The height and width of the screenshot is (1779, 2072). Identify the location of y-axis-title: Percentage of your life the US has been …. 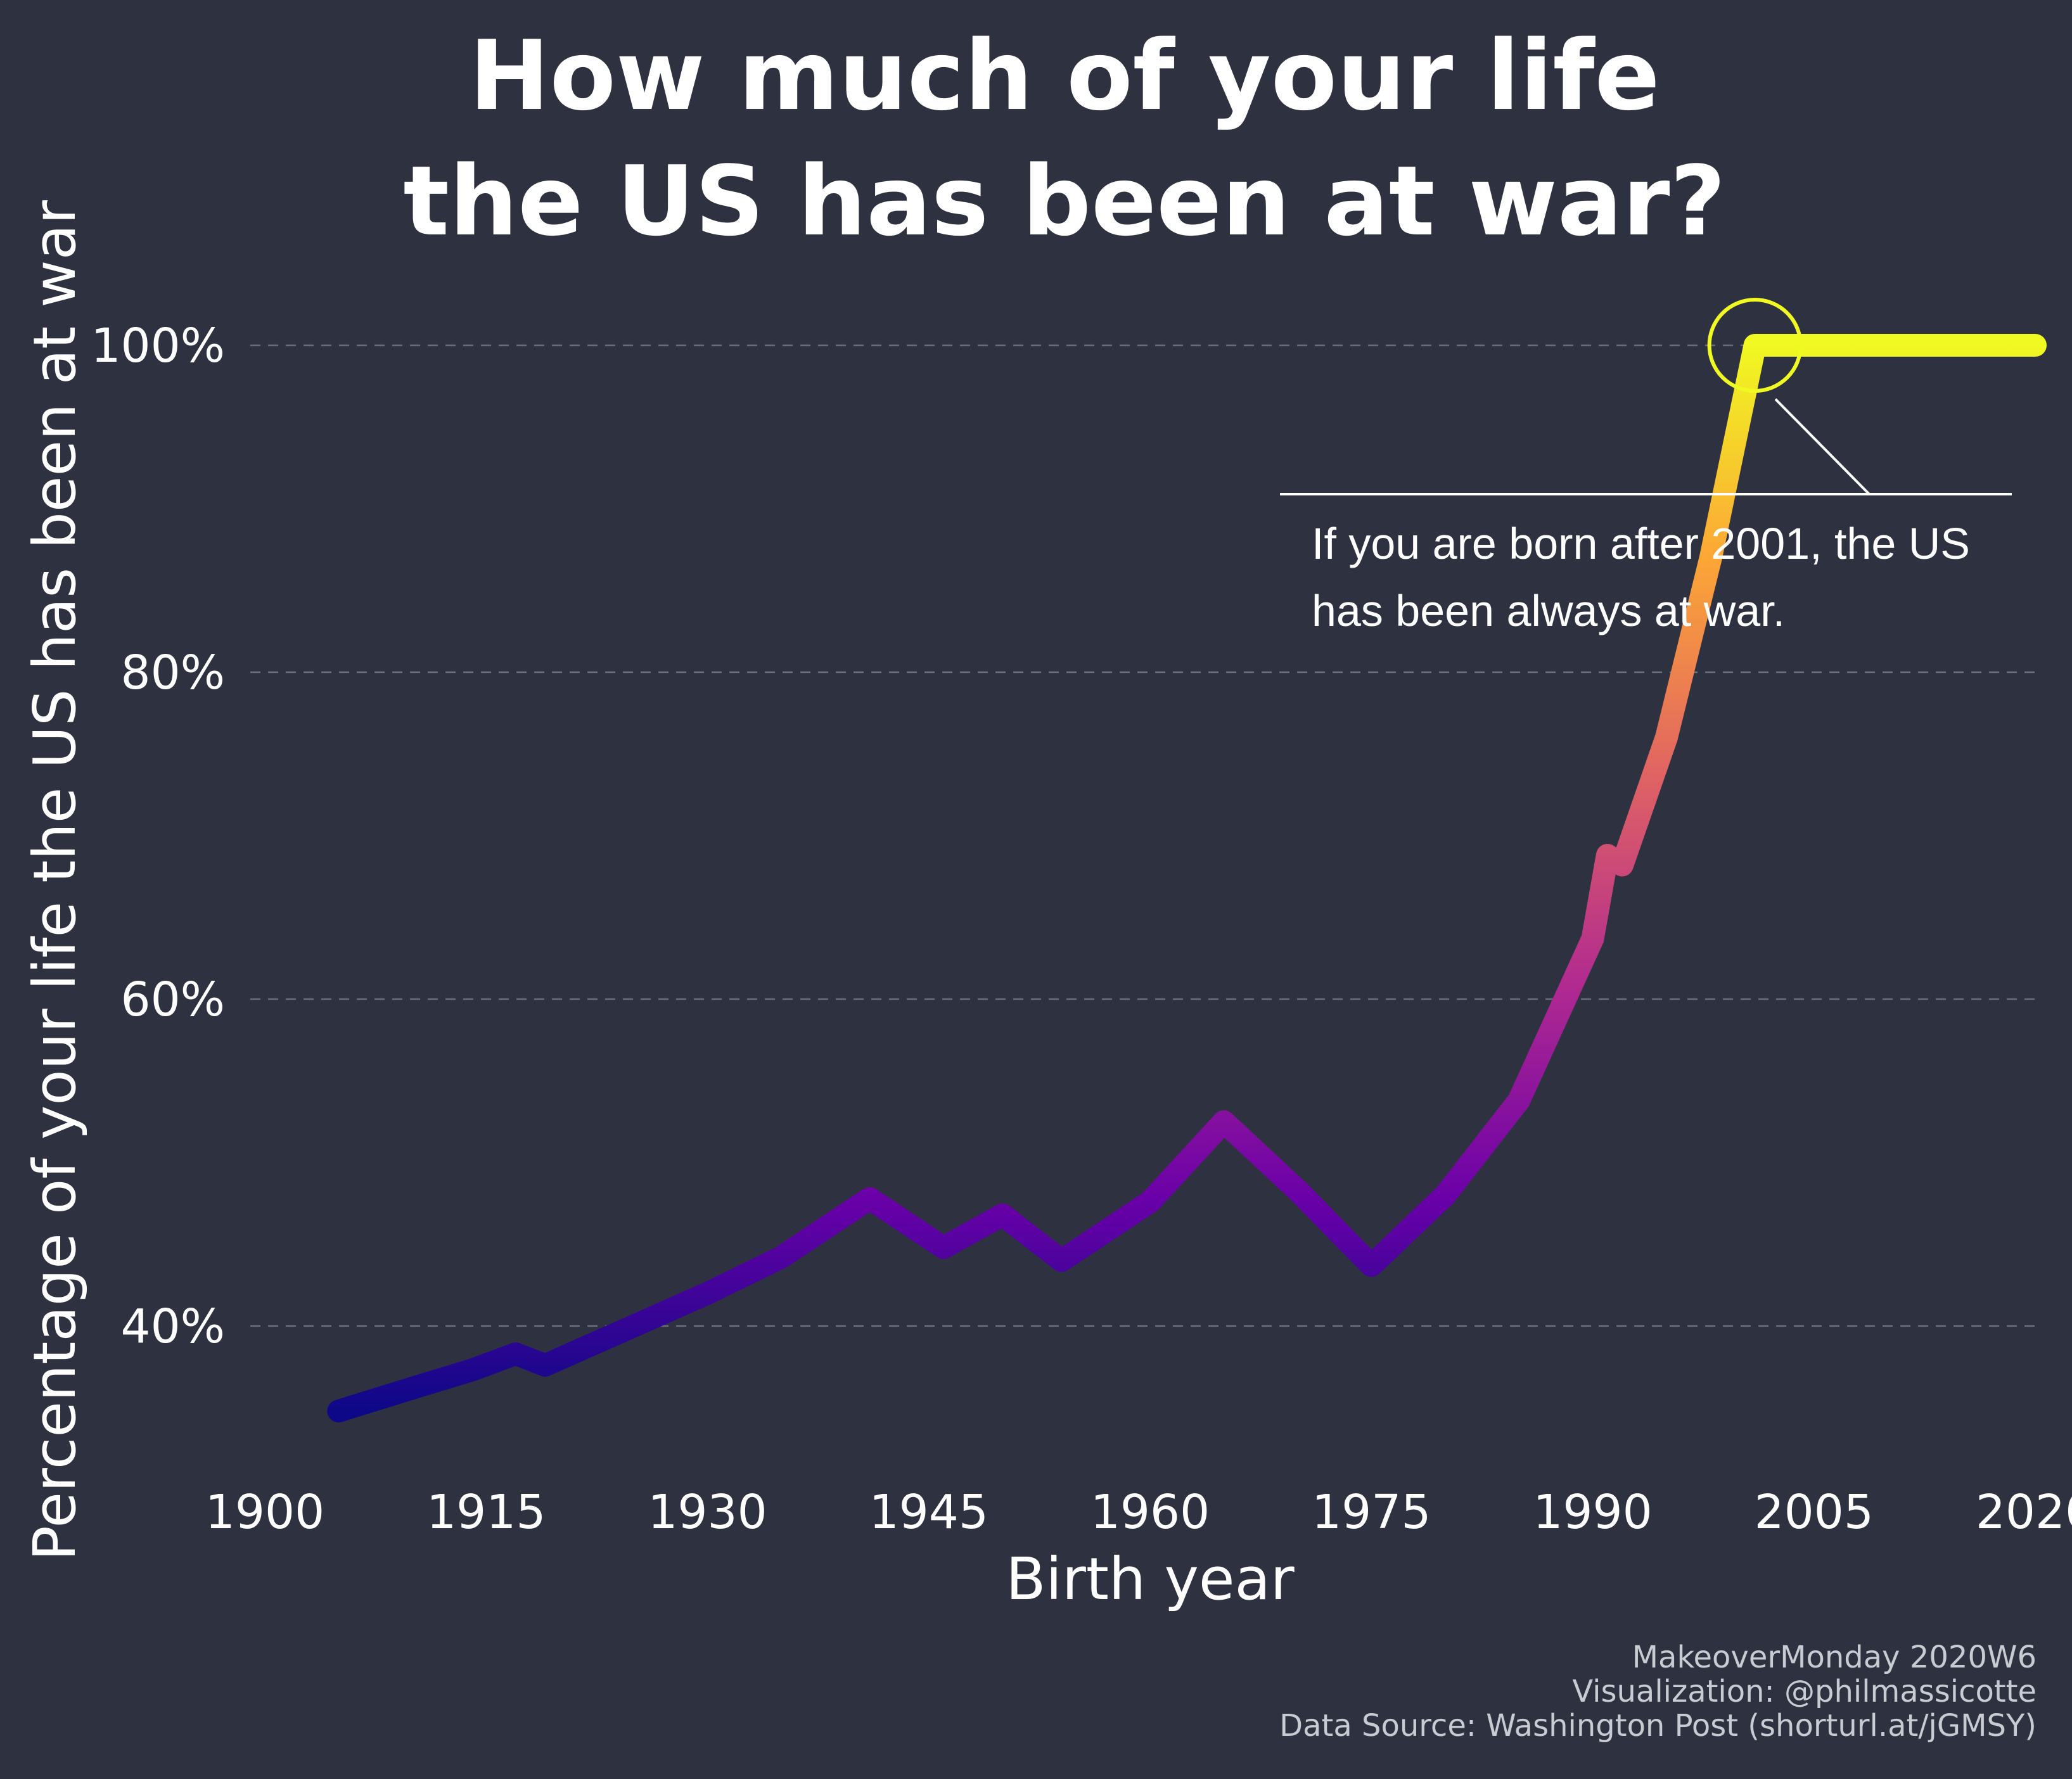
(55, 880).